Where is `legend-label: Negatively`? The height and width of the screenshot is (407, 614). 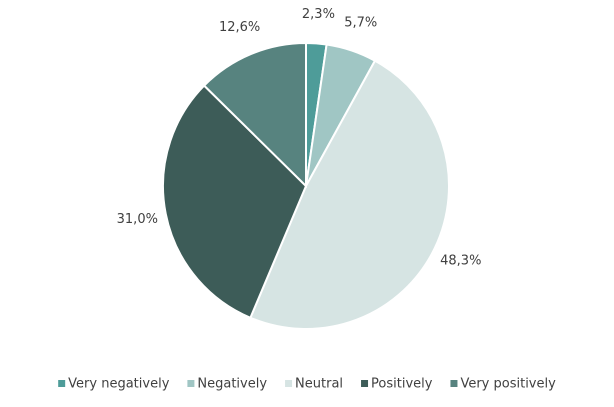
legend-label: Negatively is located at coordinates (232, 384).